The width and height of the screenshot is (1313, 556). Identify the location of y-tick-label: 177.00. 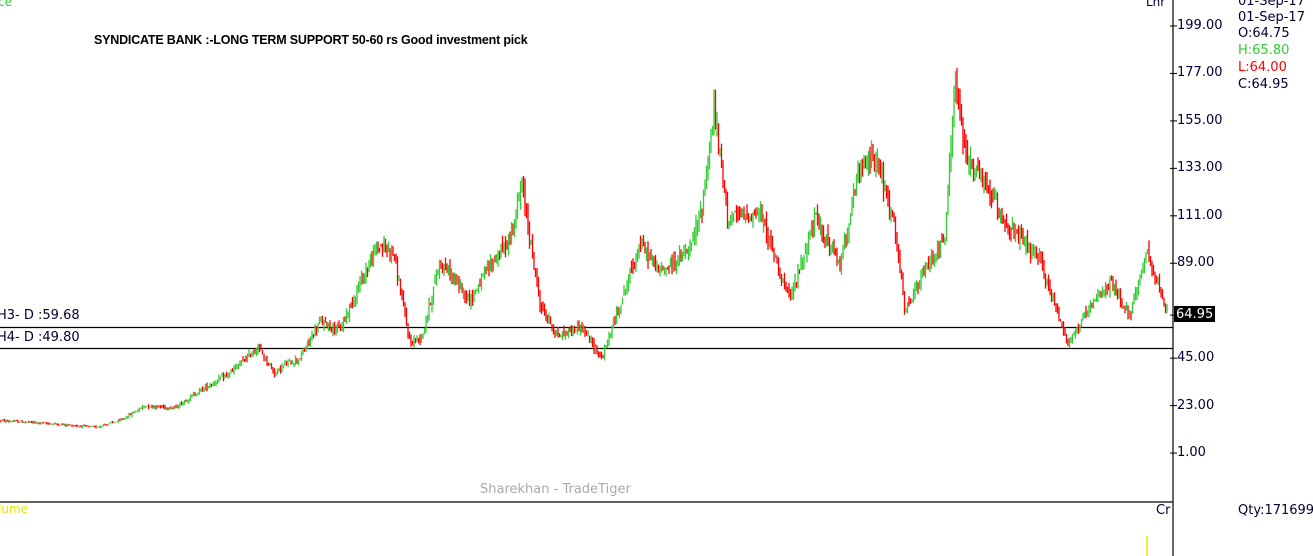
(1200, 73).